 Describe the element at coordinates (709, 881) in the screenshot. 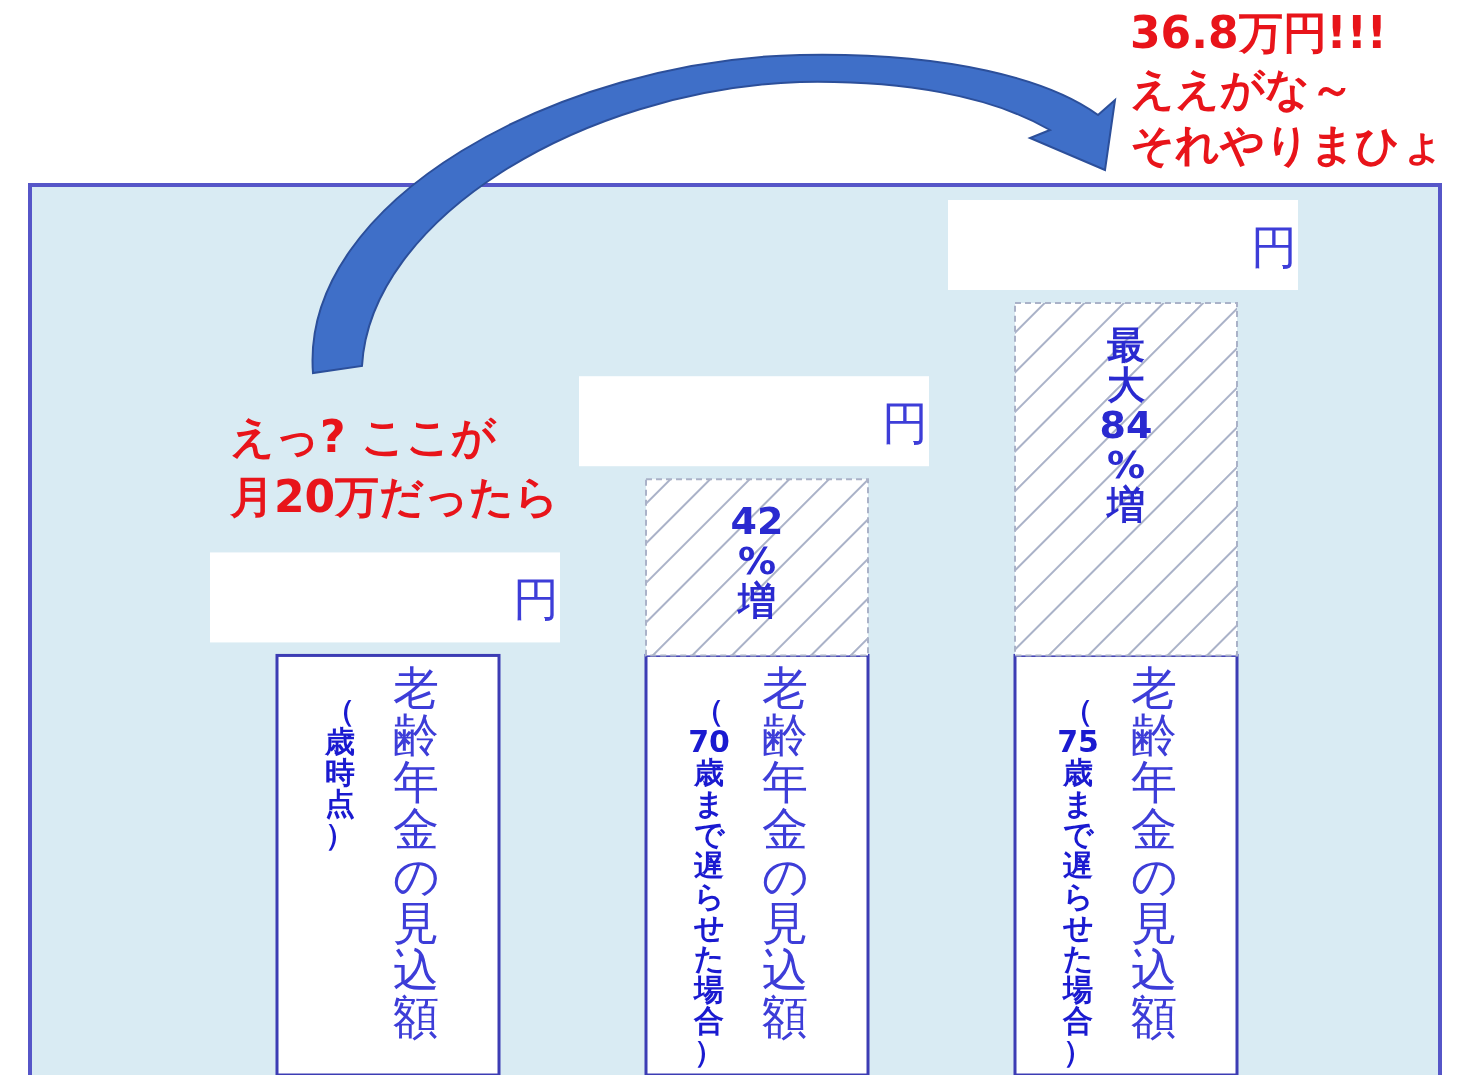

I see `text: （70歳まで遅らせた場合）` at that location.